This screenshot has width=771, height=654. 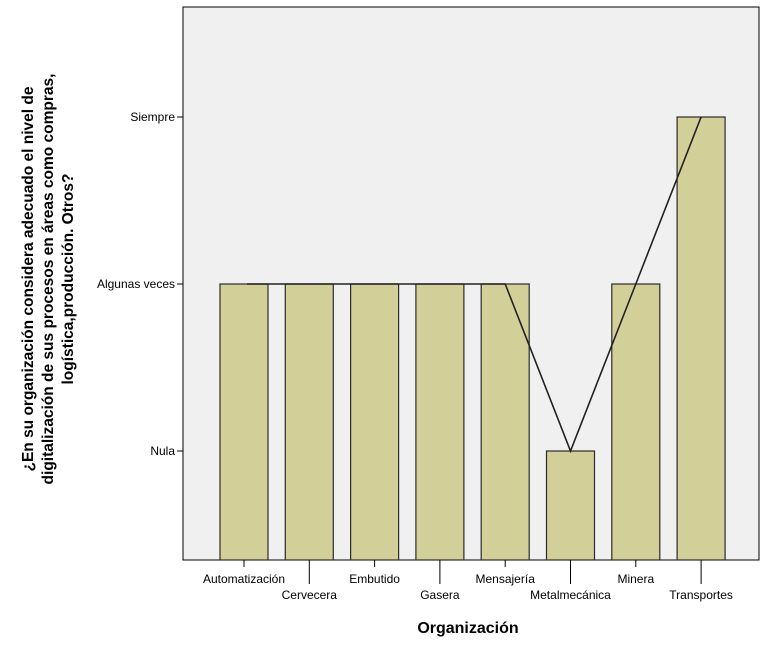 I want to click on x-axis-title: Organización, so click(x=467, y=628).